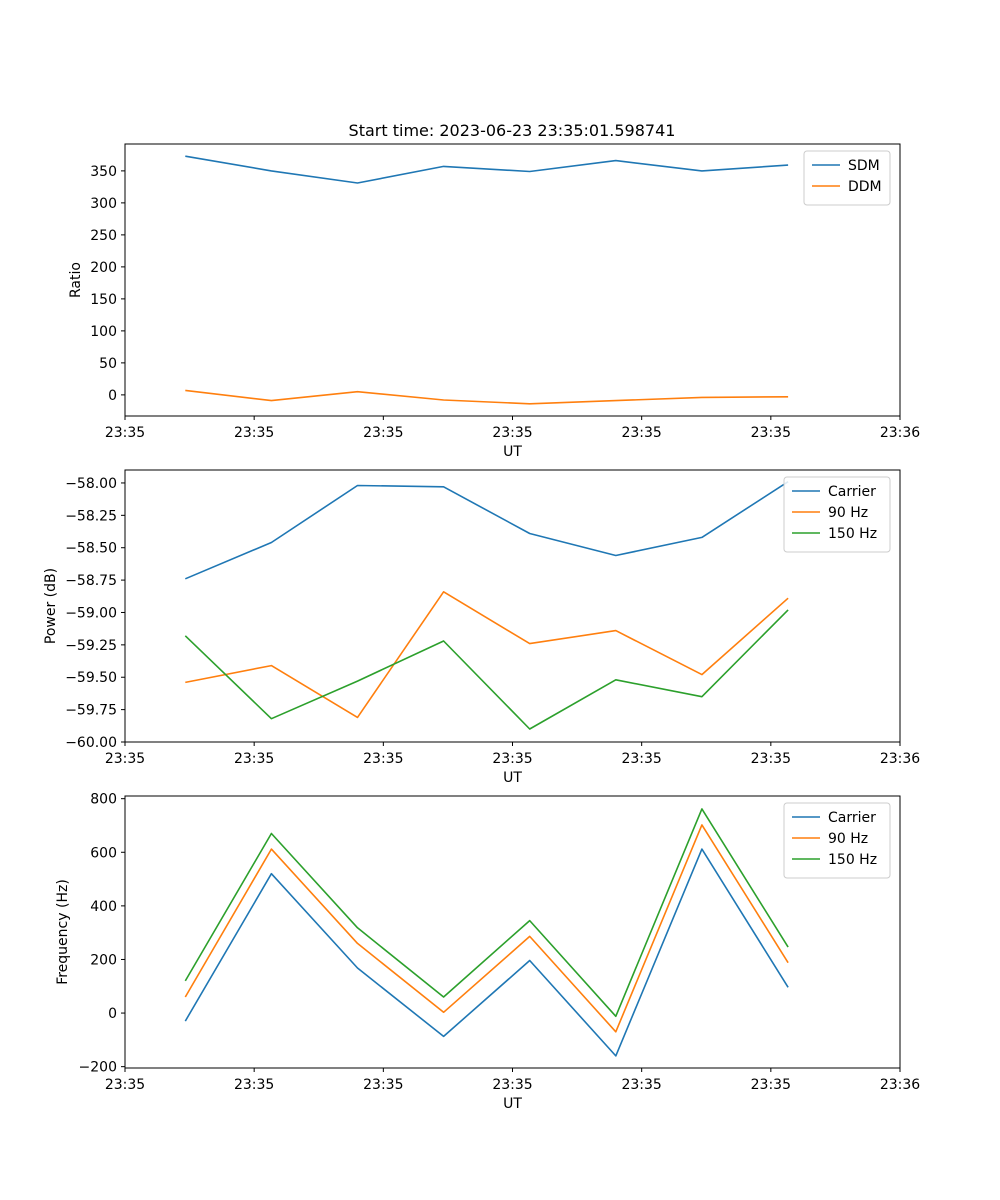 The width and height of the screenshot is (1000, 1200). I want to click on y-tick-label: 250, so click(103, 236).